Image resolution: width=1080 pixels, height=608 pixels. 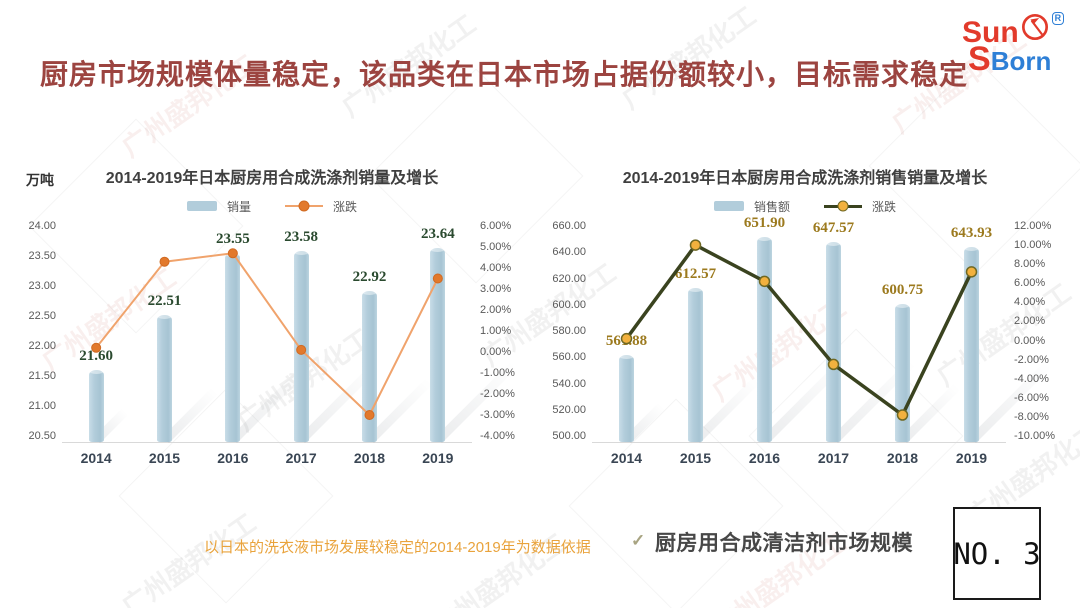 I want to click on bar-value-label: 647.57, so click(x=833, y=228).